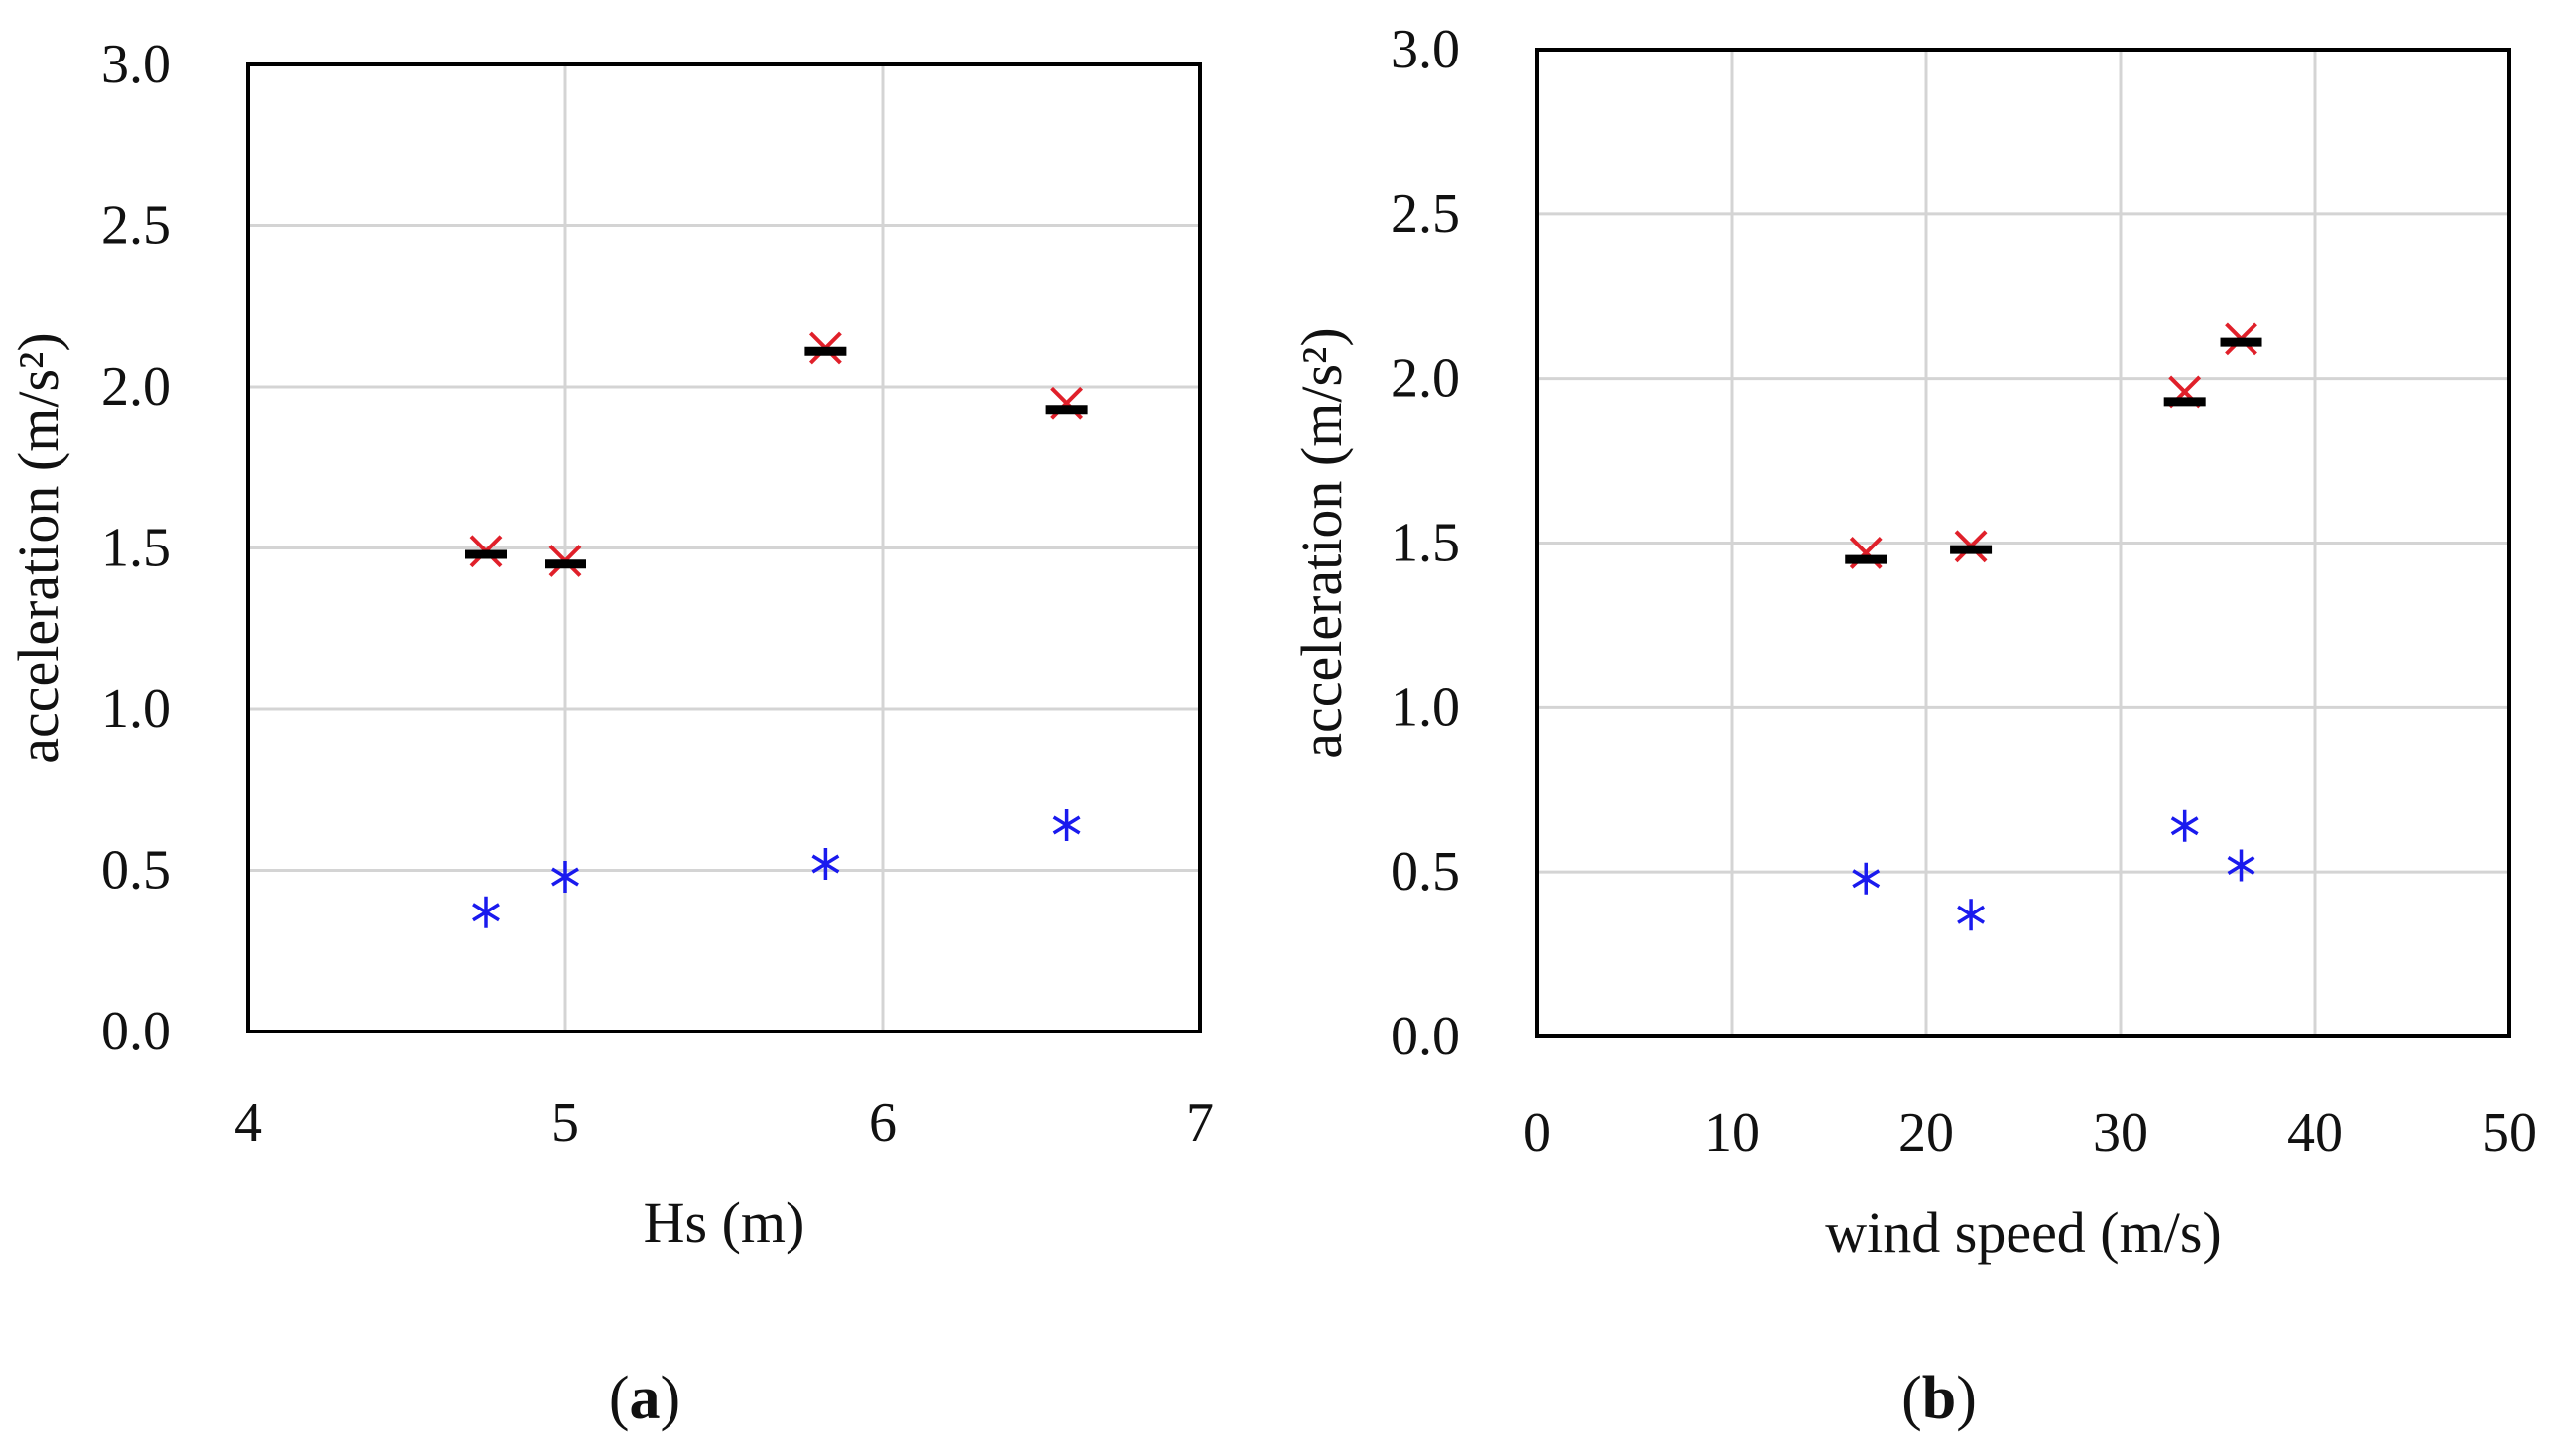 This screenshot has width=2557, height=1456. I want to click on x-tick-label: 10, so click(1732, 1132).